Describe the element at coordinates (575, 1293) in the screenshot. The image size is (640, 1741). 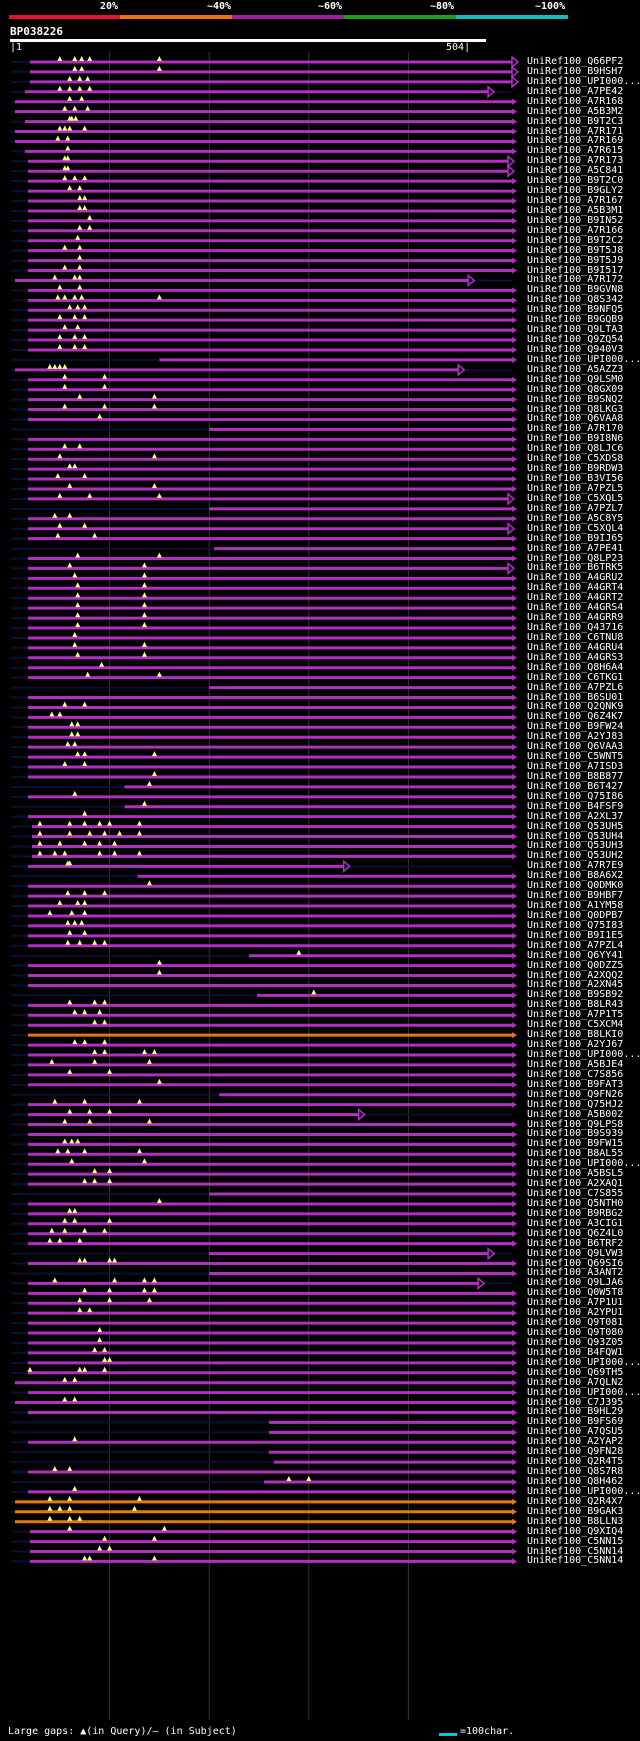
I see `hit-label: UniRef100_Q0W5T8` at that location.